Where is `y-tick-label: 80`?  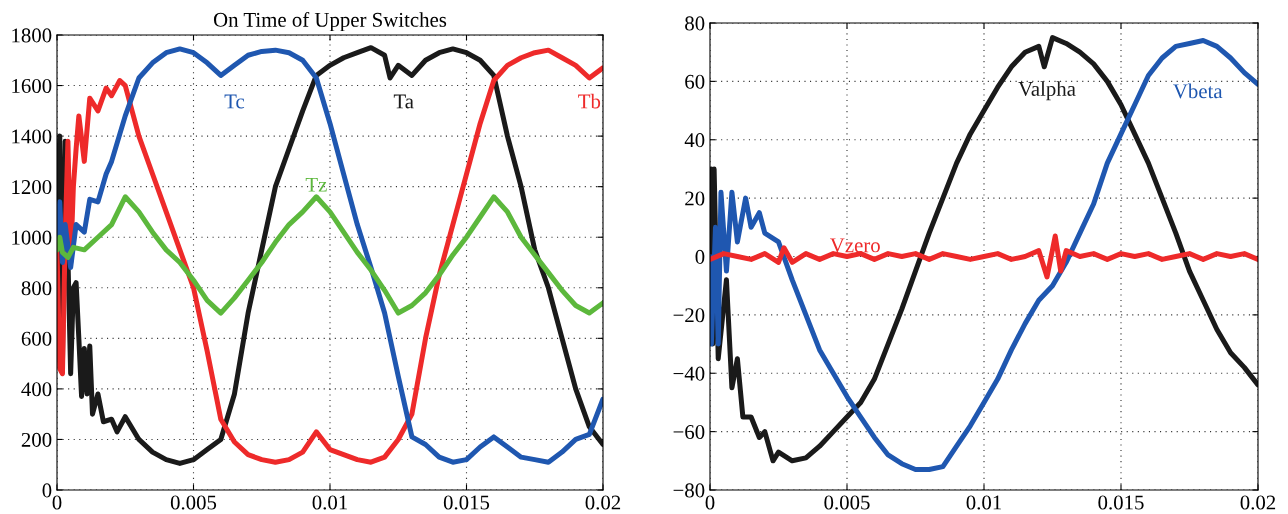 y-tick-label: 80 is located at coordinates (695, 23).